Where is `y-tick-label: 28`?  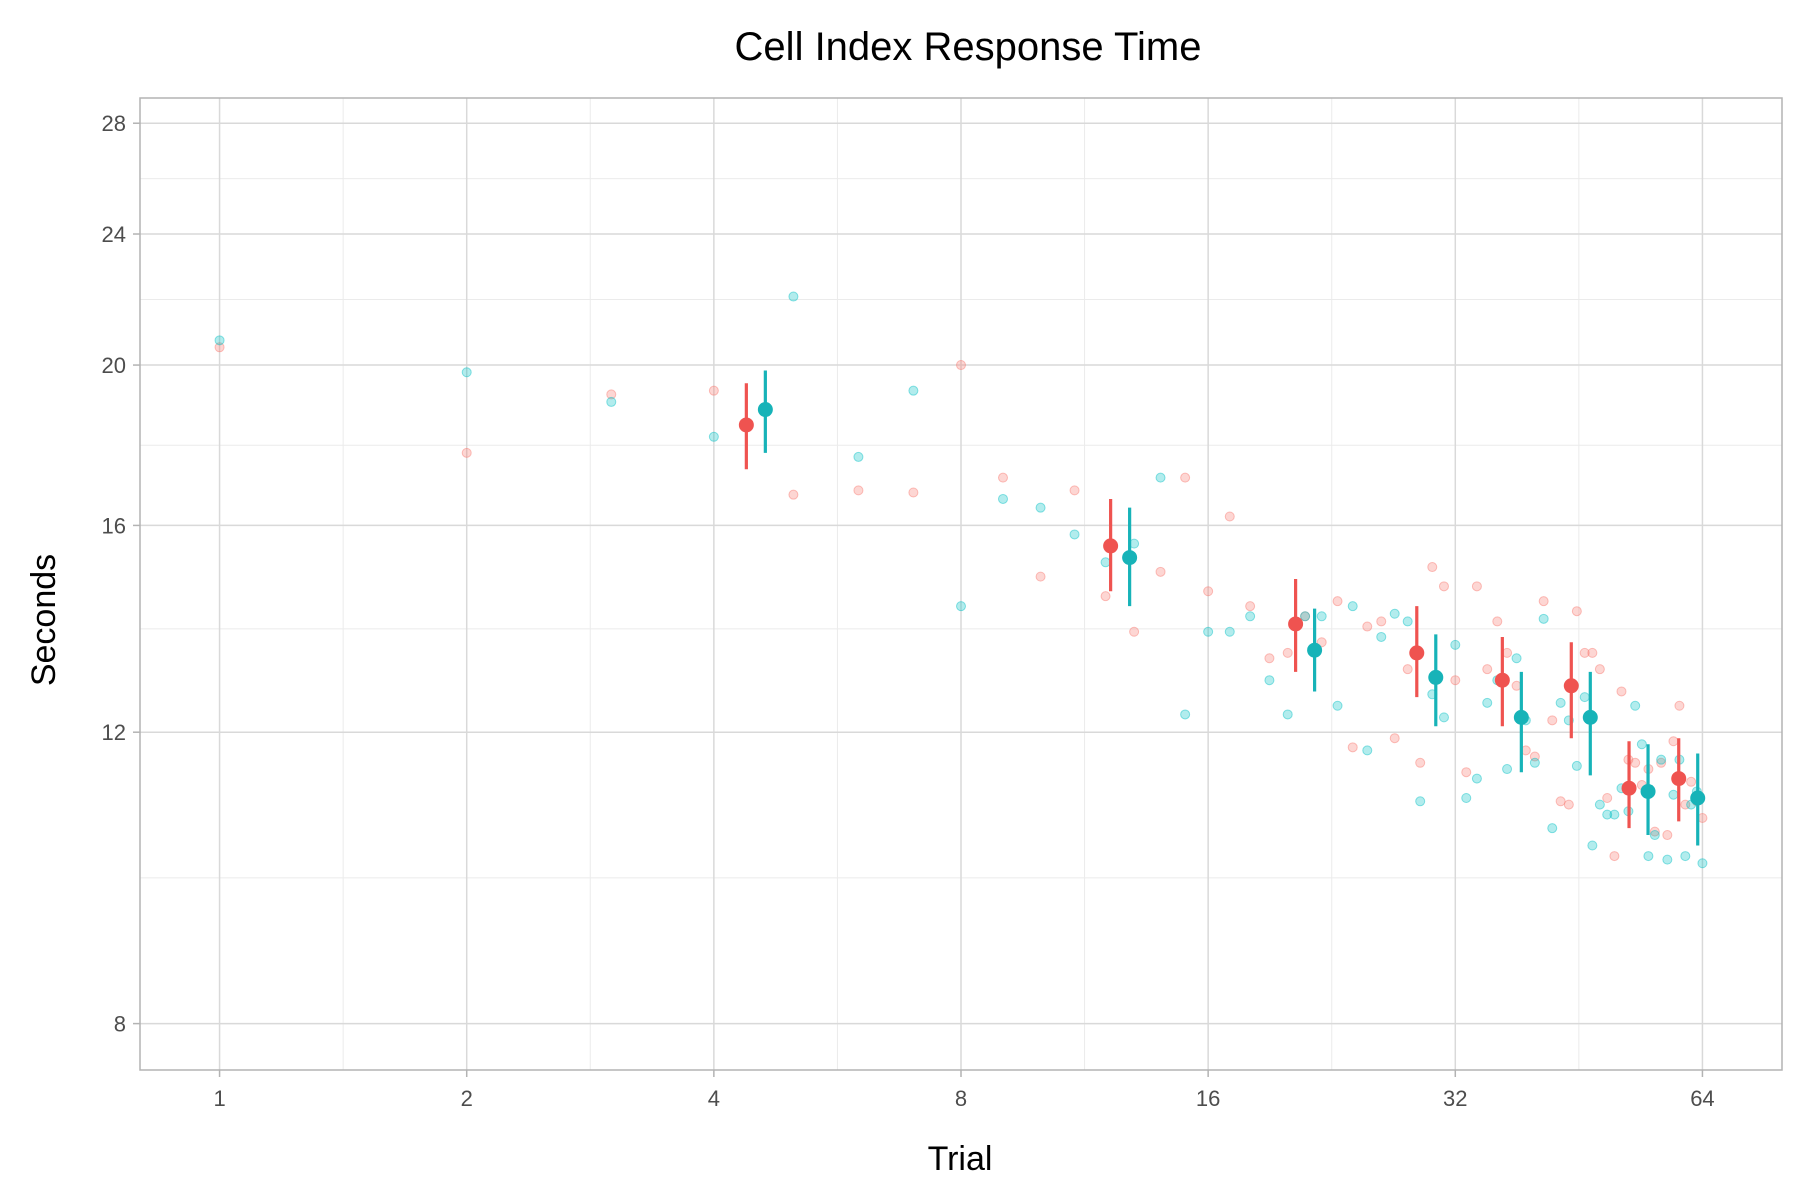
y-tick-label: 28 is located at coordinates (114, 123).